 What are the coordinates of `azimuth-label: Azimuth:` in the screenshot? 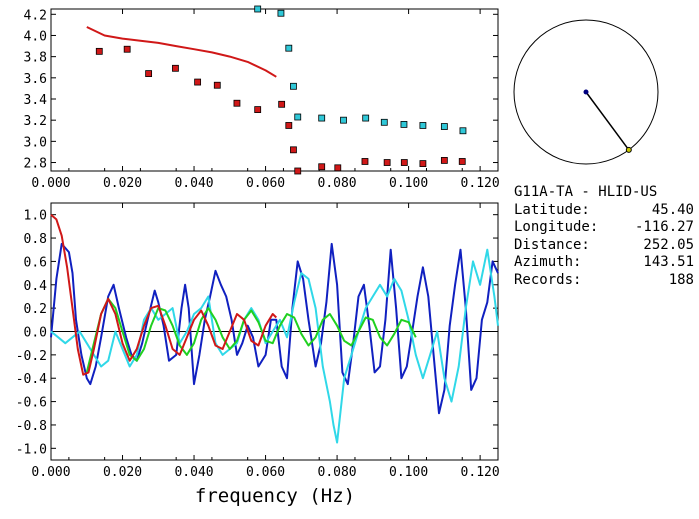 It's located at (548, 262).